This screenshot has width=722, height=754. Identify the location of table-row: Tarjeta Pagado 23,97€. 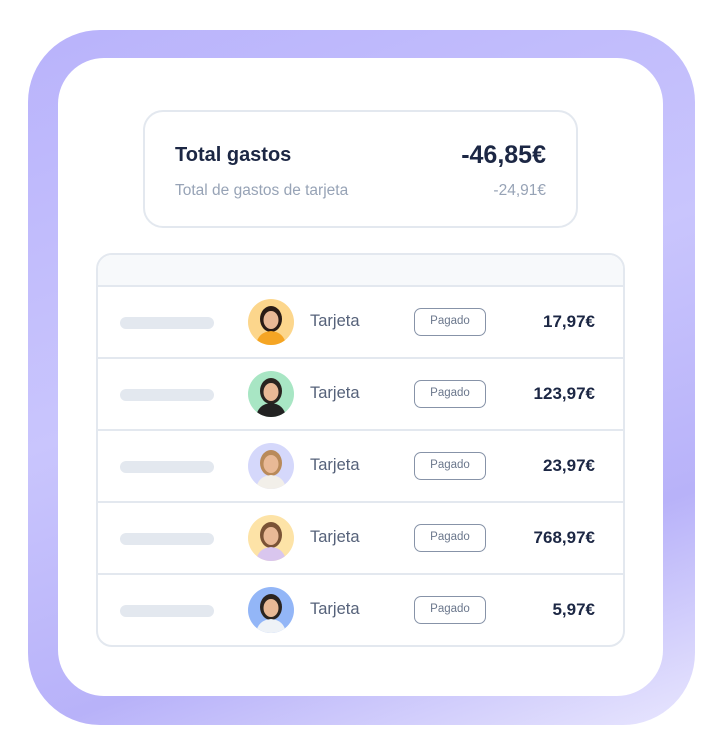
(360, 467).